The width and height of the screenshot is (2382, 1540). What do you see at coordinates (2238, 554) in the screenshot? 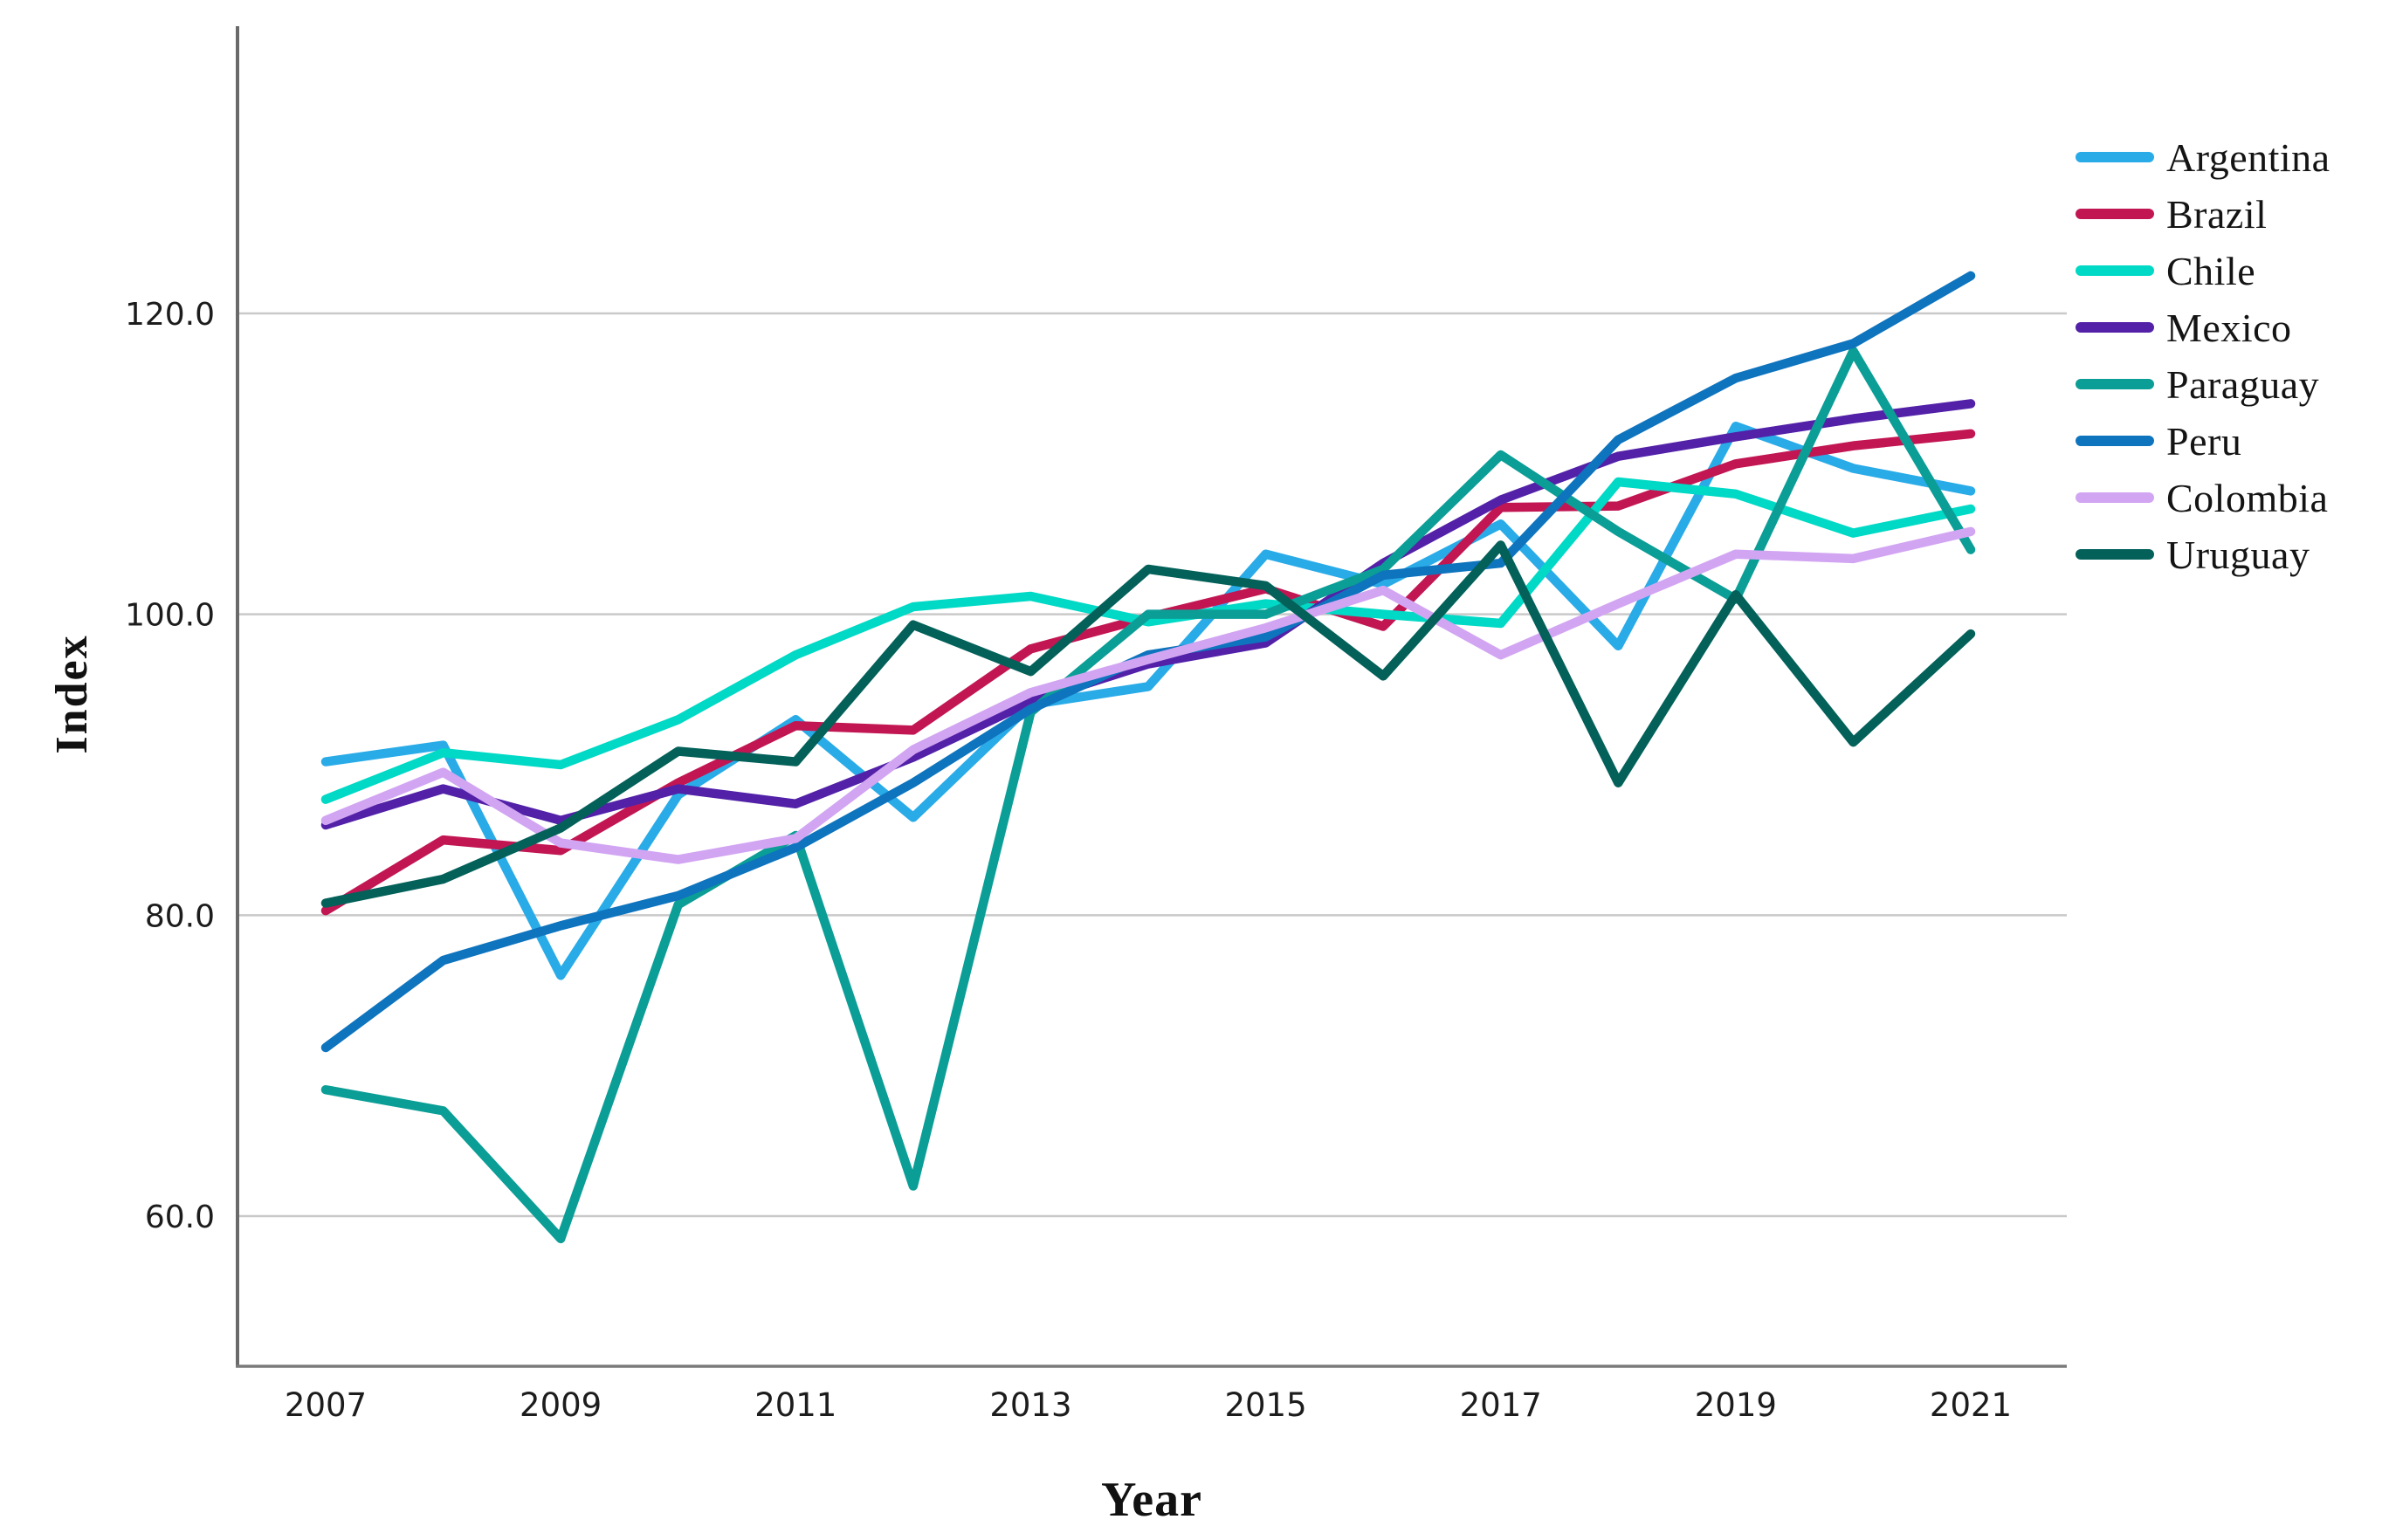
I see `legend-label: Uruguay` at bounding box center [2238, 554].